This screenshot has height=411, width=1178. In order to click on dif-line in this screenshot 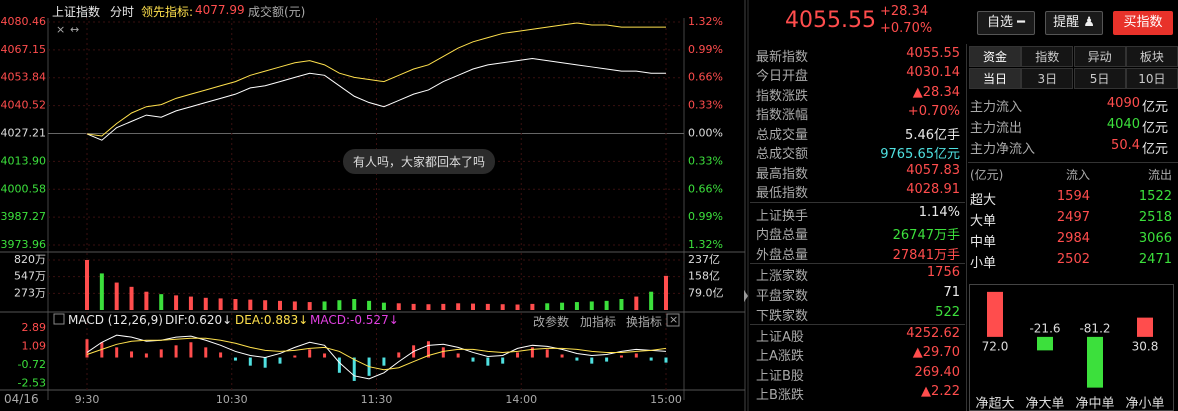, I will do `click(376, 357)`.